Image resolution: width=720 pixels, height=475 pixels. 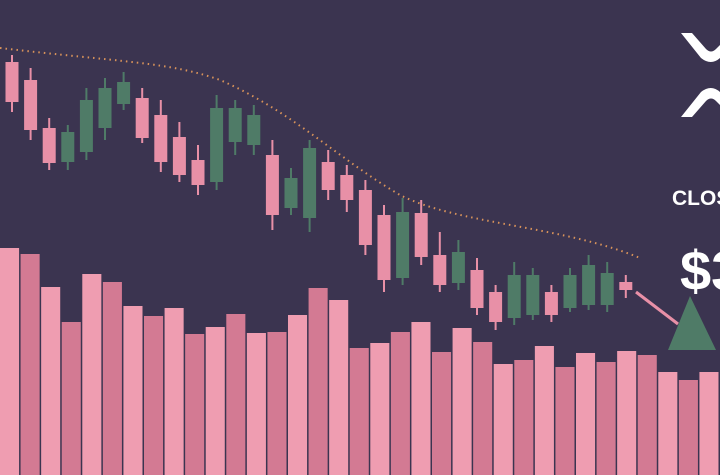 What do you see at coordinates (700, 75) in the screenshot?
I see `logo` at bounding box center [700, 75].